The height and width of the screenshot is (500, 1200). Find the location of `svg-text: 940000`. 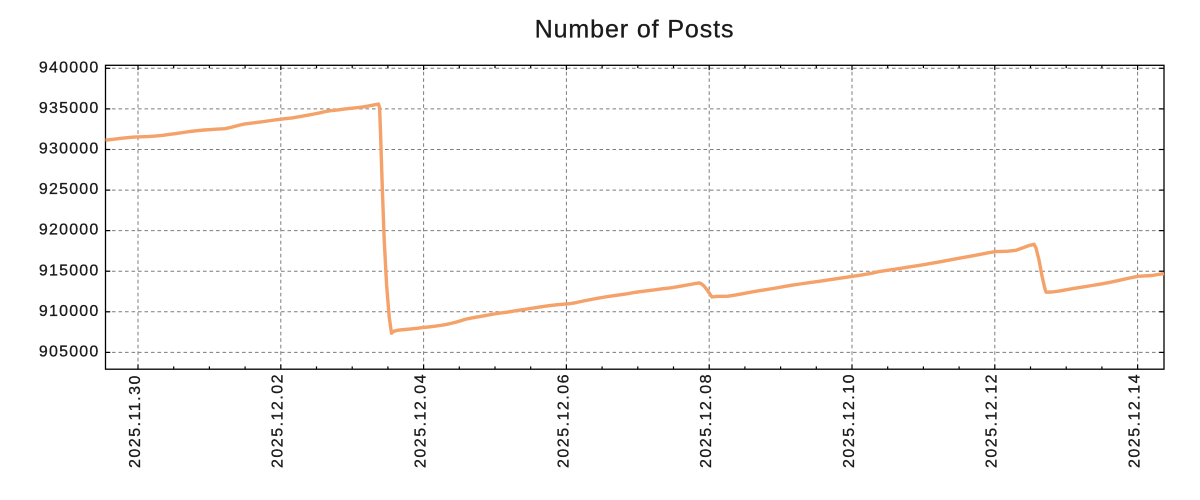

svg-text: 940000 is located at coordinates (69, 67).